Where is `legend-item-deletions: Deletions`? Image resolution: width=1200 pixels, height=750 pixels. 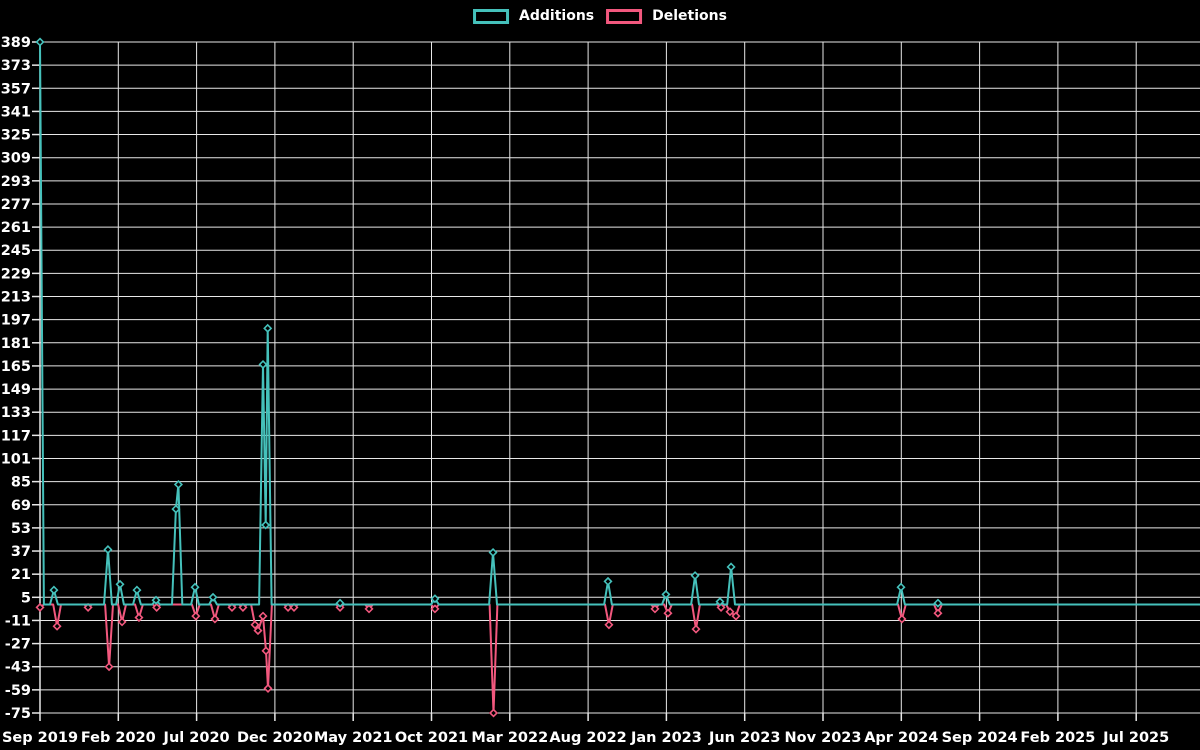
legend-item-deletions: Deletions is located at coordinates (666, 16).